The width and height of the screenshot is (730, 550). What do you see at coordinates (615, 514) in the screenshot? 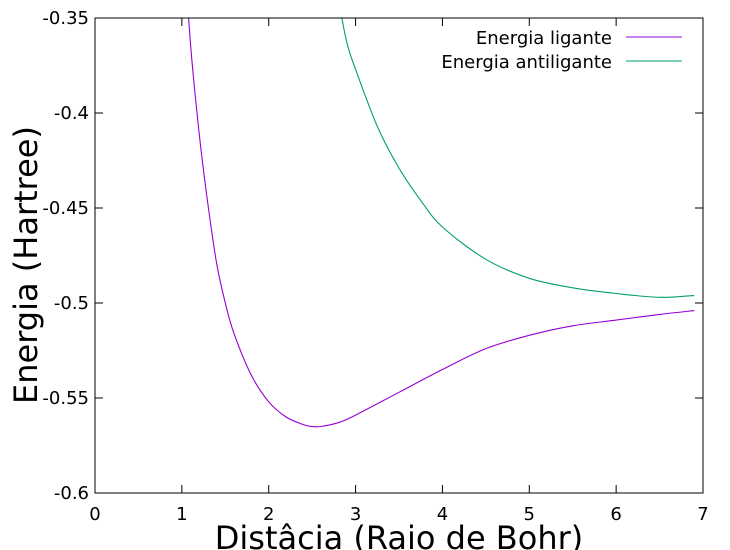
I see `x-tick-label: 6` at bounding box center [615, 514].